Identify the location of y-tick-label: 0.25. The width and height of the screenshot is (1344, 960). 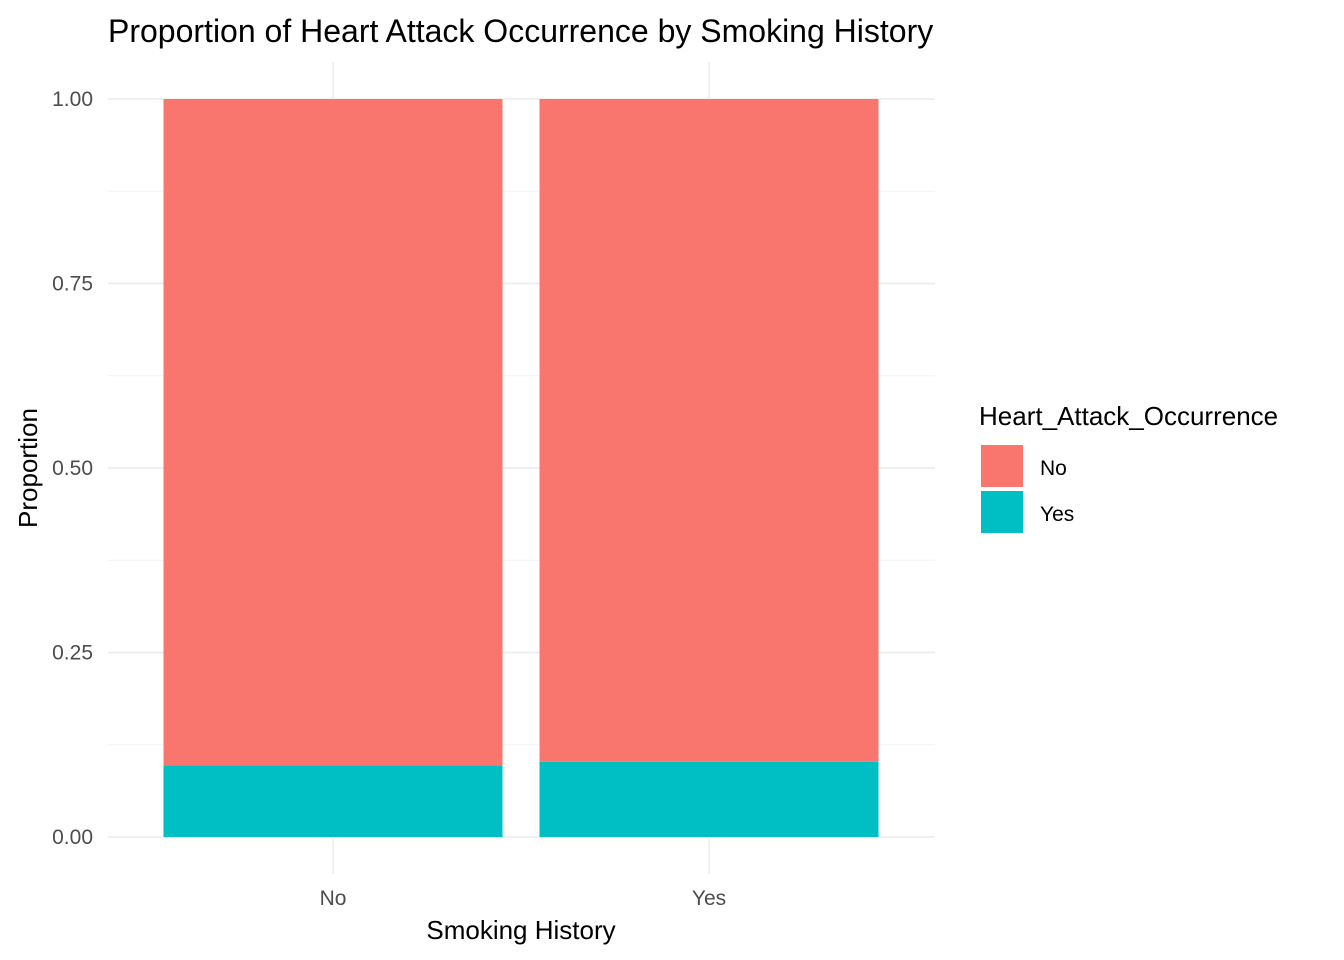
(72, 653).